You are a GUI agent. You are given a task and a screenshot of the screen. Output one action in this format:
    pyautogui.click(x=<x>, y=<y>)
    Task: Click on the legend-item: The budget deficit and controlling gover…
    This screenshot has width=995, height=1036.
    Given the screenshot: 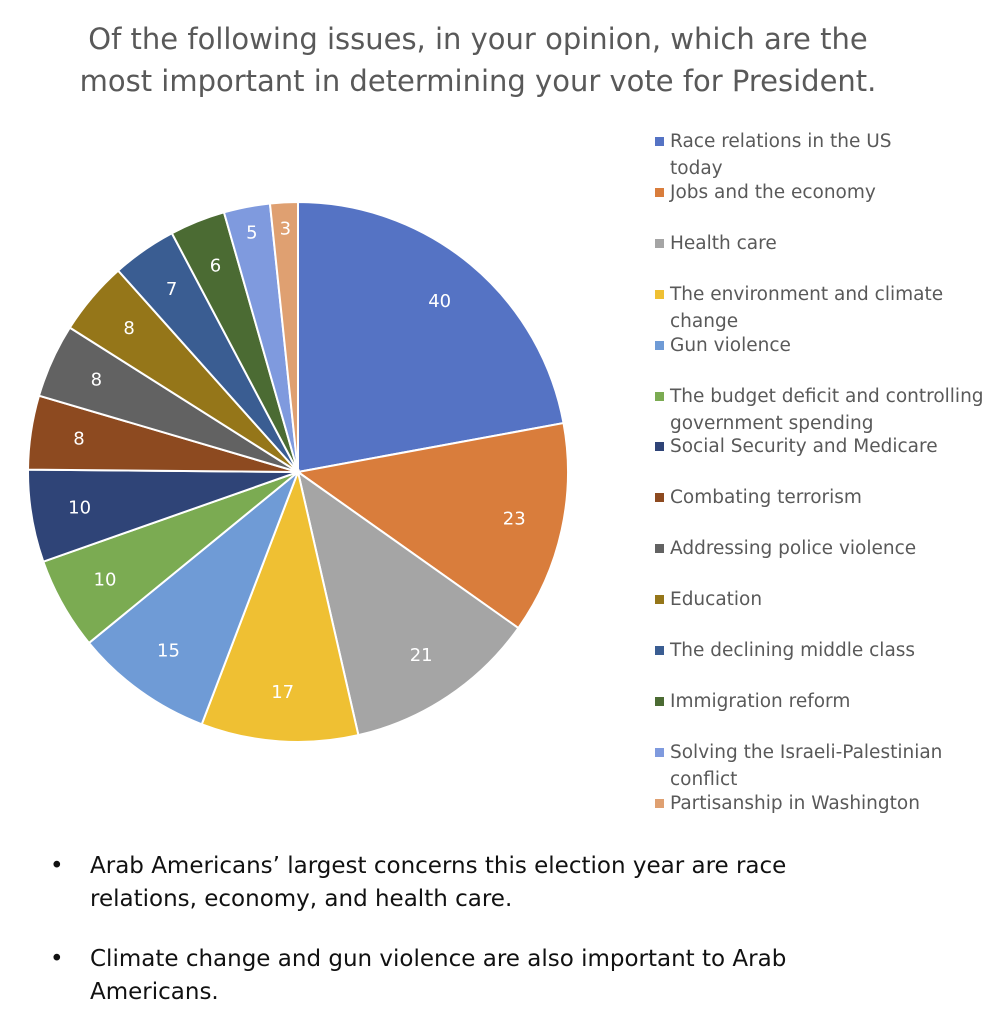 What is the action you would take?
    pyautogui.click(x=825, y=410)
    